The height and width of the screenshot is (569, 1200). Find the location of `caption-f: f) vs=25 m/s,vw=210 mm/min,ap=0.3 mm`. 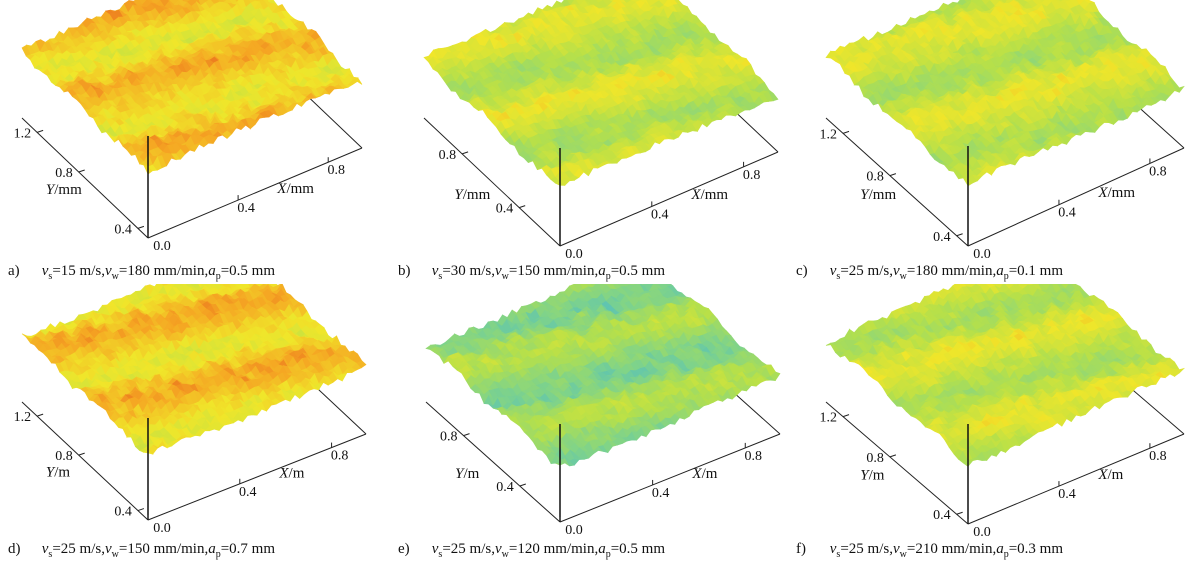

caption-f: f) vs=25 m/s,vw=210 mm/min,ap=0.3 mm is located at coordinates (930, 550).